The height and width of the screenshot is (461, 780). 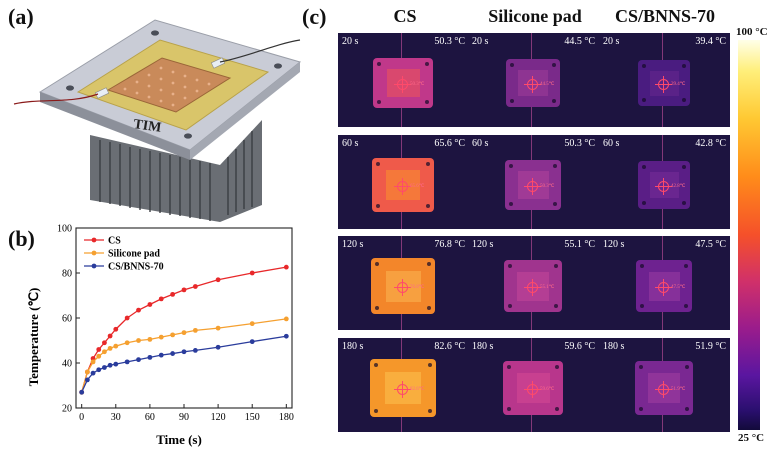 I want to click on x-tick-label: 90, so click(x=184, y=417).